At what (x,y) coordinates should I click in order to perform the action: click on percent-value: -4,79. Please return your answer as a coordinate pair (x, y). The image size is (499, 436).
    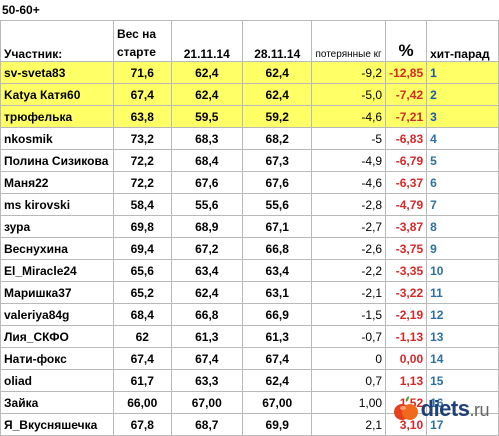
    Looking at the image, I should click on (406, 204).